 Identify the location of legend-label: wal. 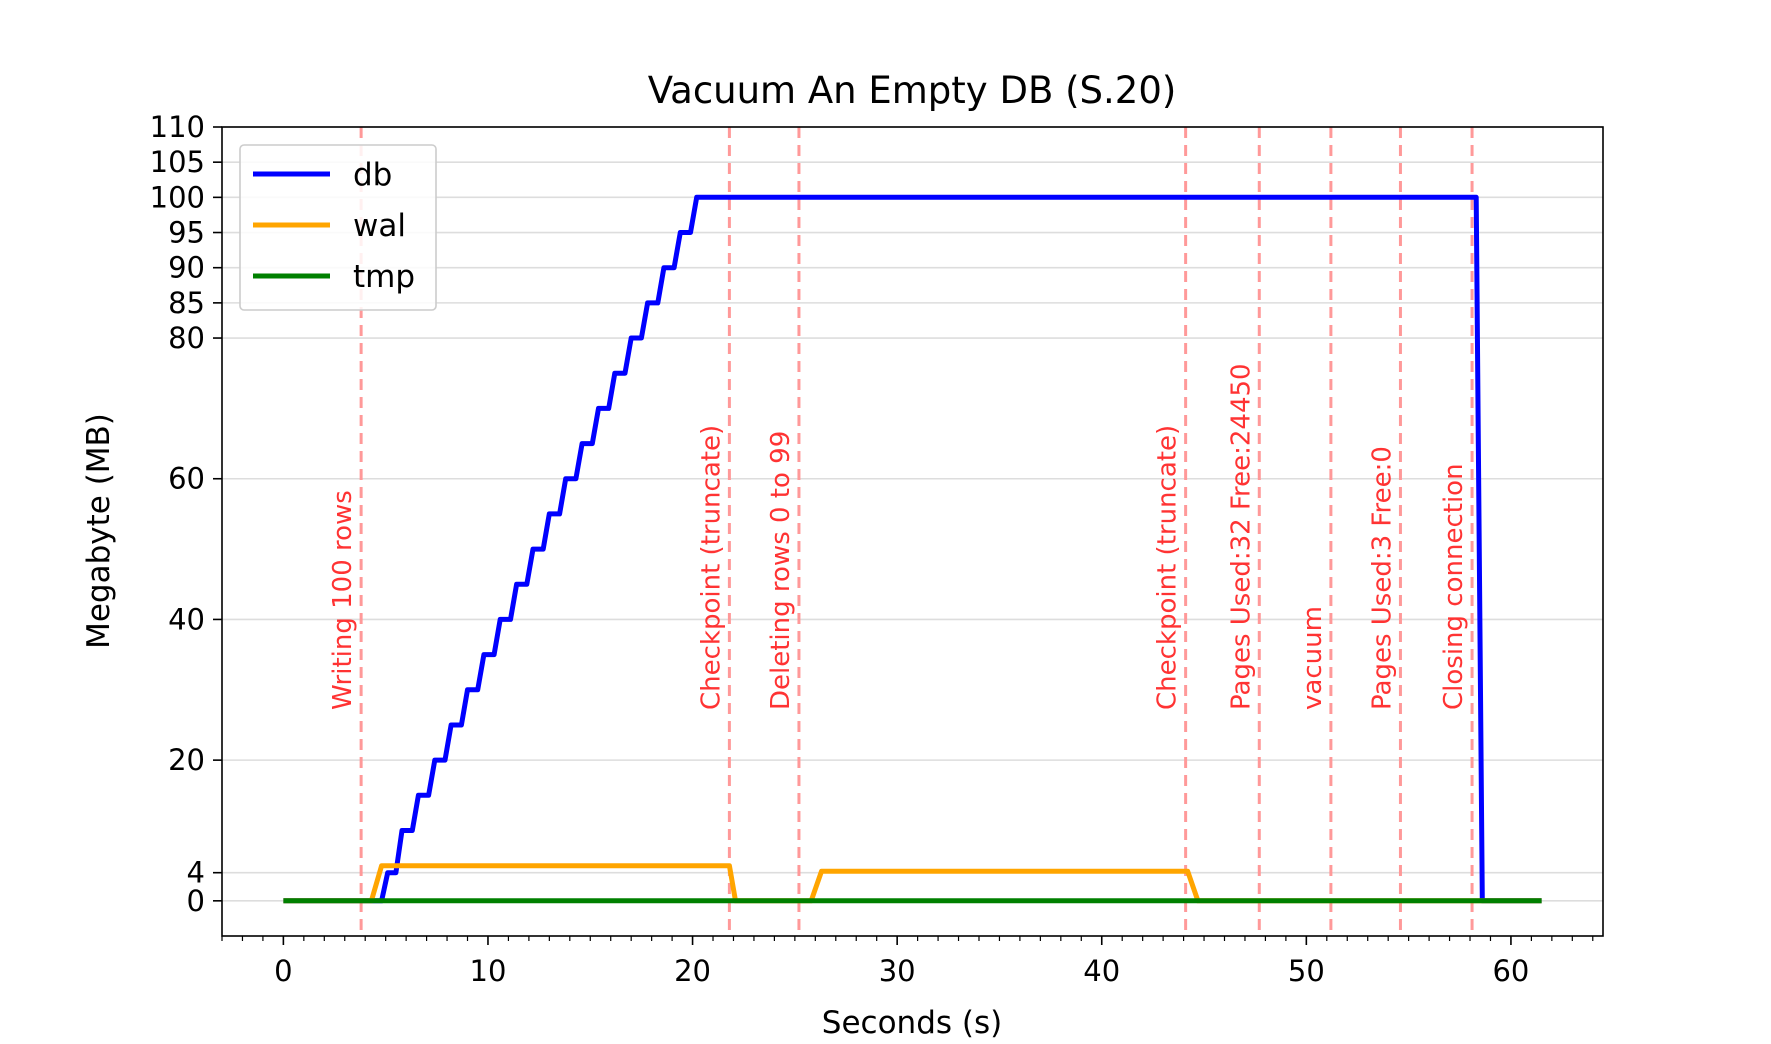
(379, 226).